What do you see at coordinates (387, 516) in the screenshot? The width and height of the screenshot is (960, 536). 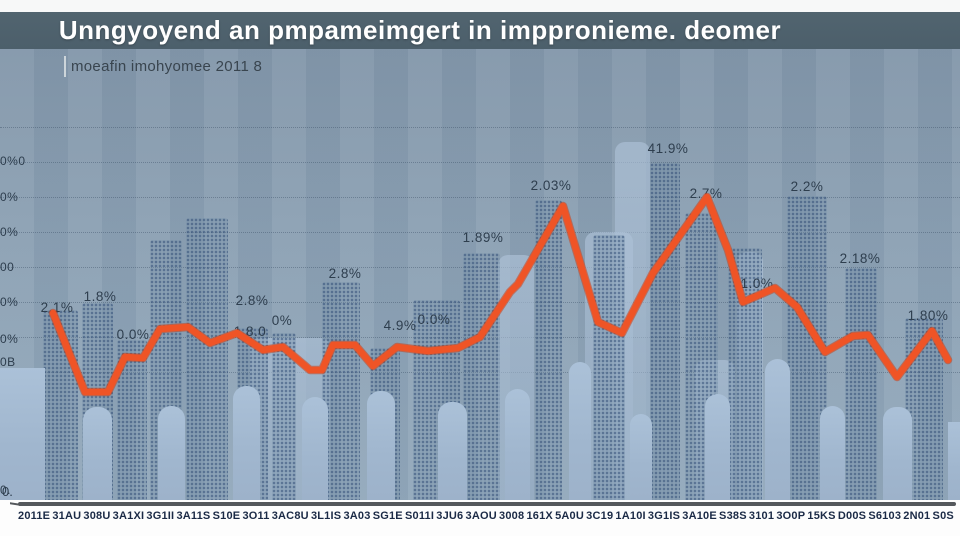 I see `x-axis-tick-label: SG1E` at bounding box center [387, 516].